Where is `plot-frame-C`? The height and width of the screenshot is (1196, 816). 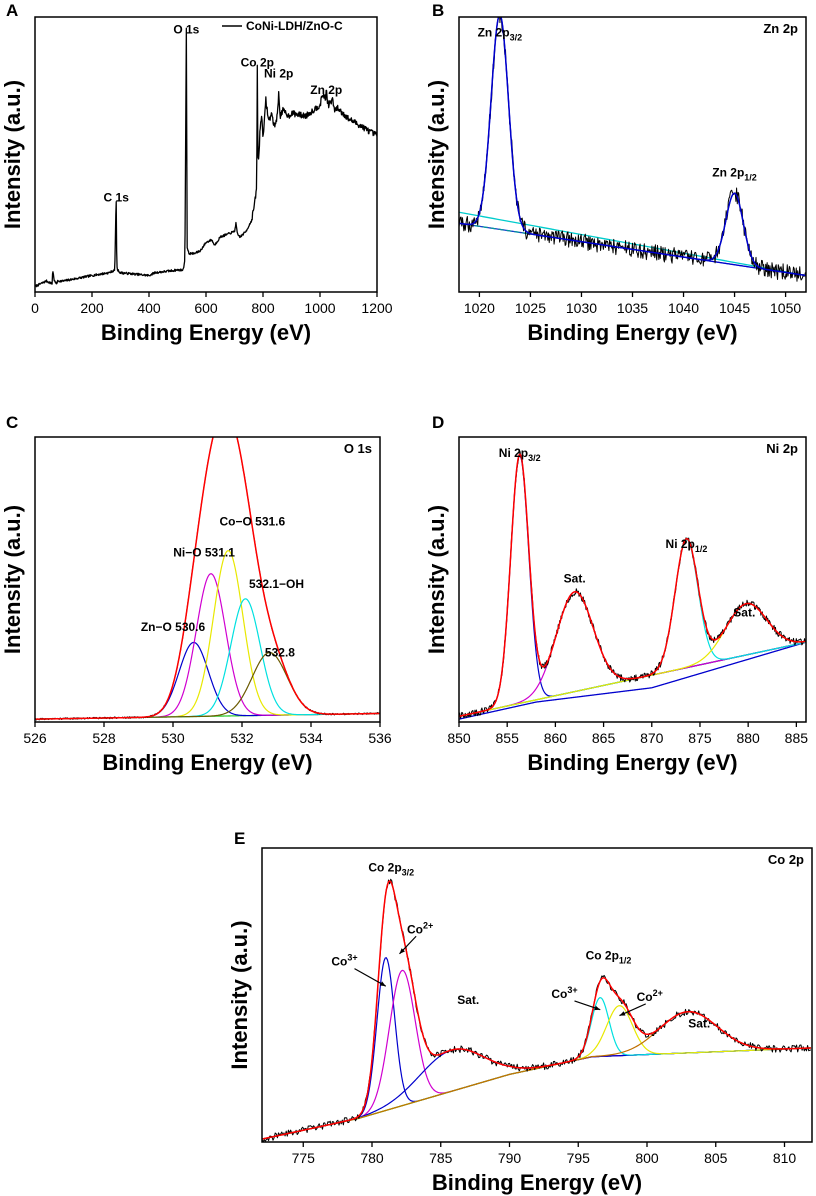 plot-frame-C is located at coordinates (207, 579).